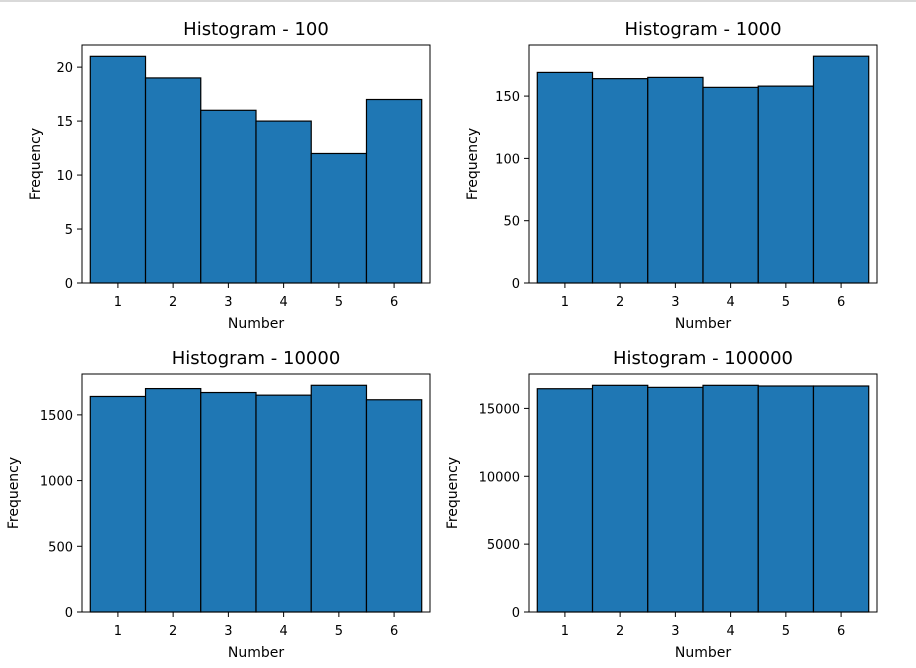 Image resolution: width=916 pixels, height=668 pixels. What do you see at coordinates (64, 122) in the screenshot?
I see `y-tick-label-1-15: 15` at bounding box center [64, 122].